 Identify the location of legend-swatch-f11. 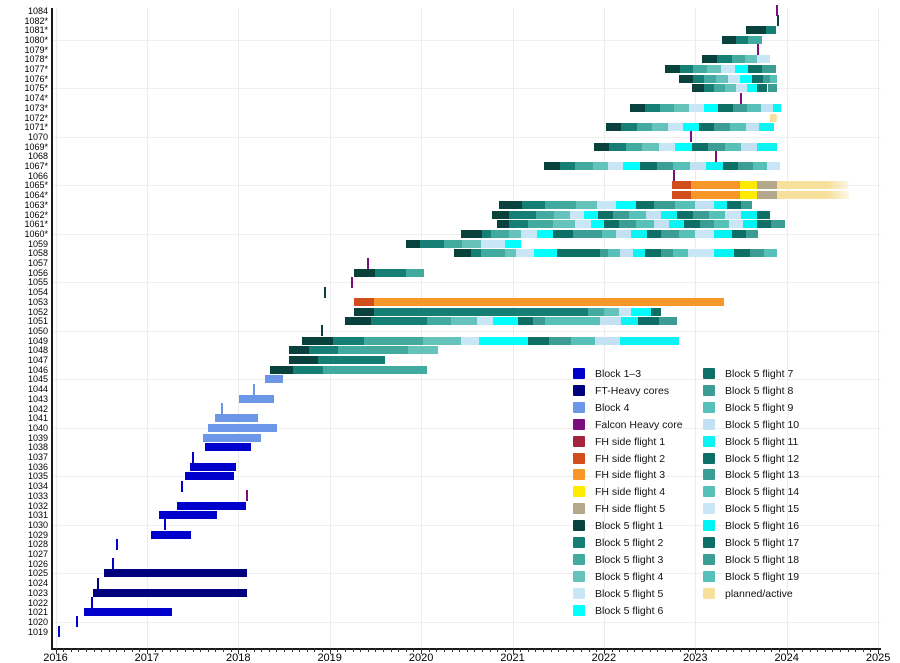
(709, 441).